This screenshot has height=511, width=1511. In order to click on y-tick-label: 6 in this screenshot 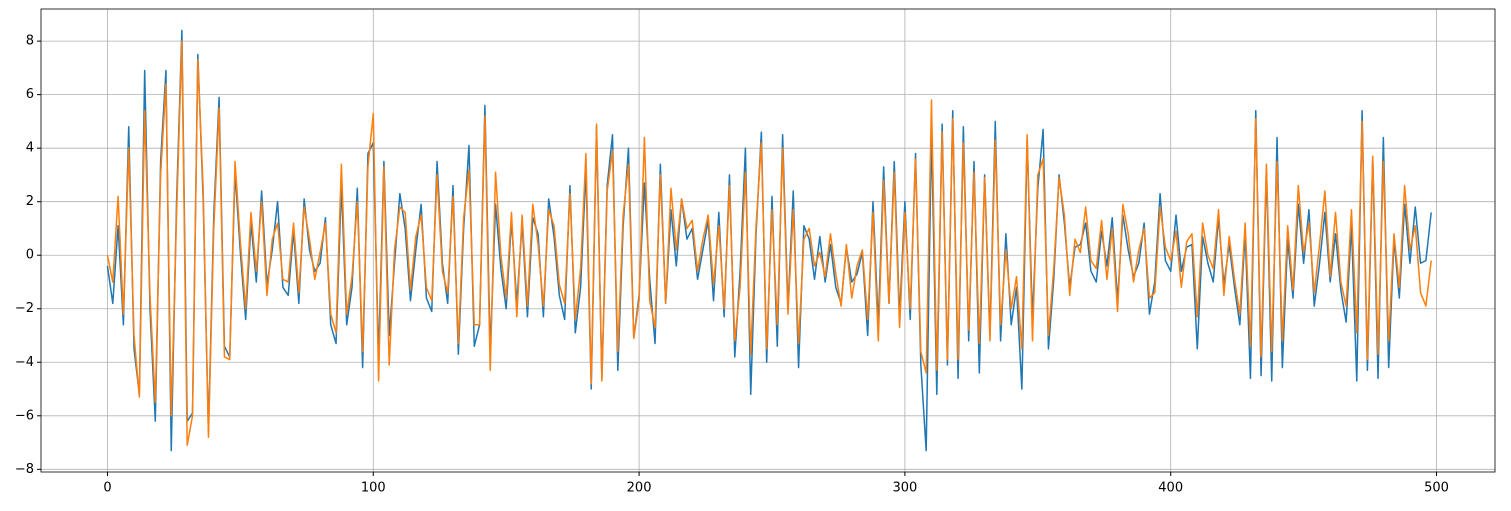, I will do `click(30, 94)`.